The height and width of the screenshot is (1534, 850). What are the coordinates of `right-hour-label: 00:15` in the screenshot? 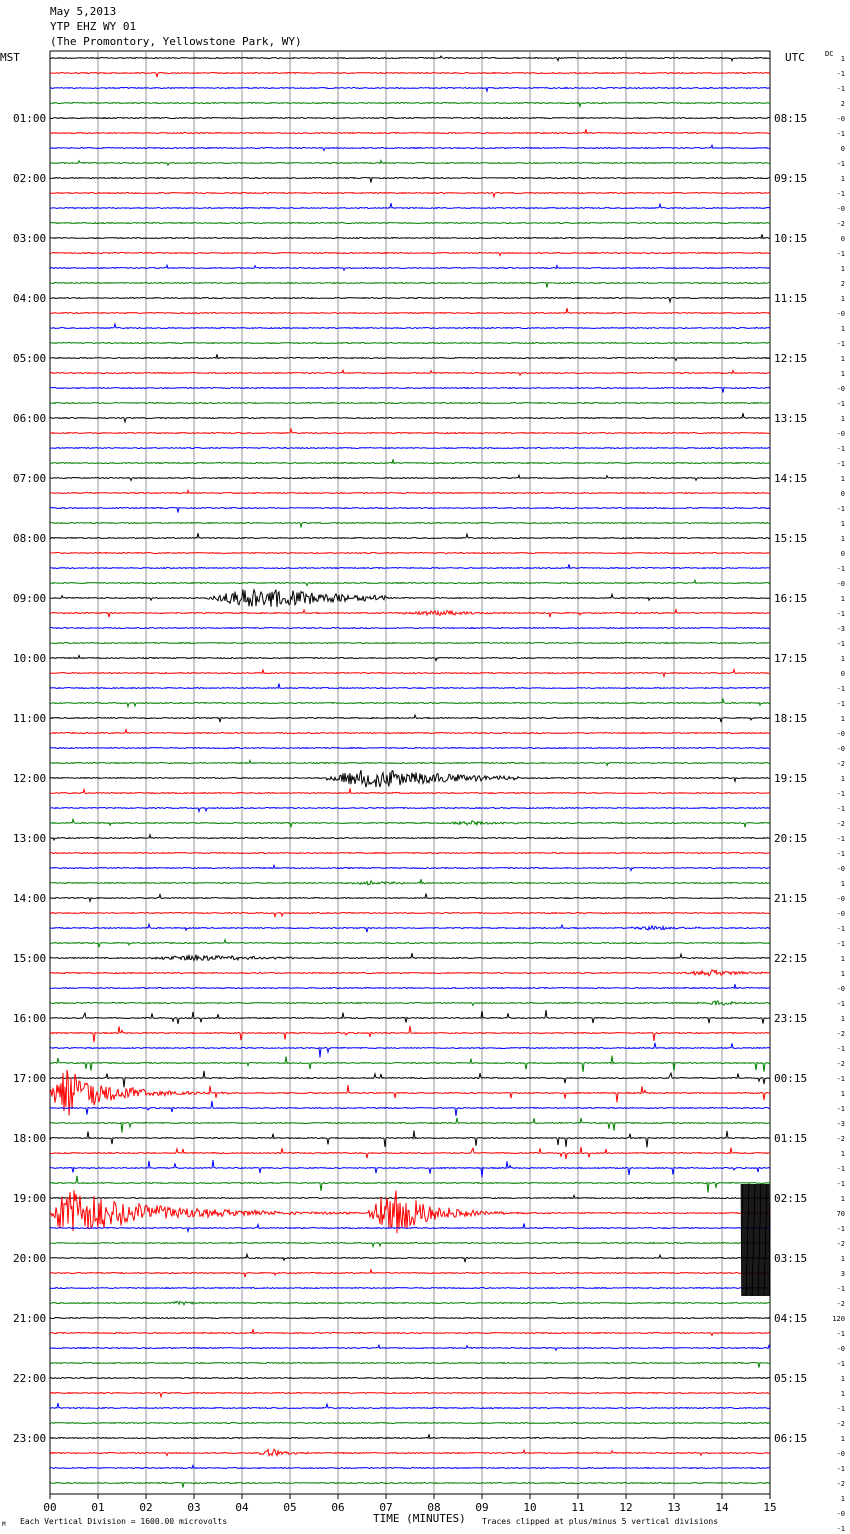 It's located at (790, 1078).